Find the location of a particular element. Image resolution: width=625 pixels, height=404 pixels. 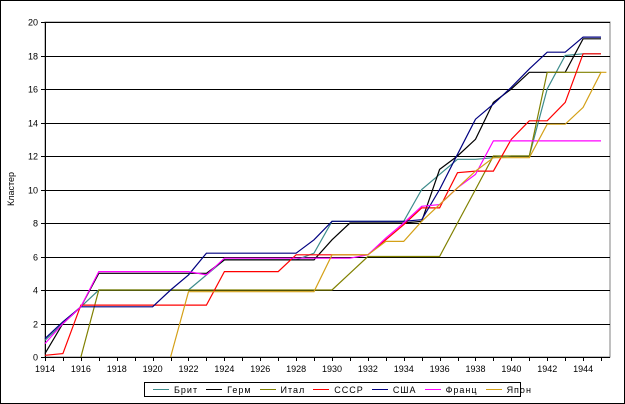

x-tick-label: 1928 is located at coordinates (296, 369).